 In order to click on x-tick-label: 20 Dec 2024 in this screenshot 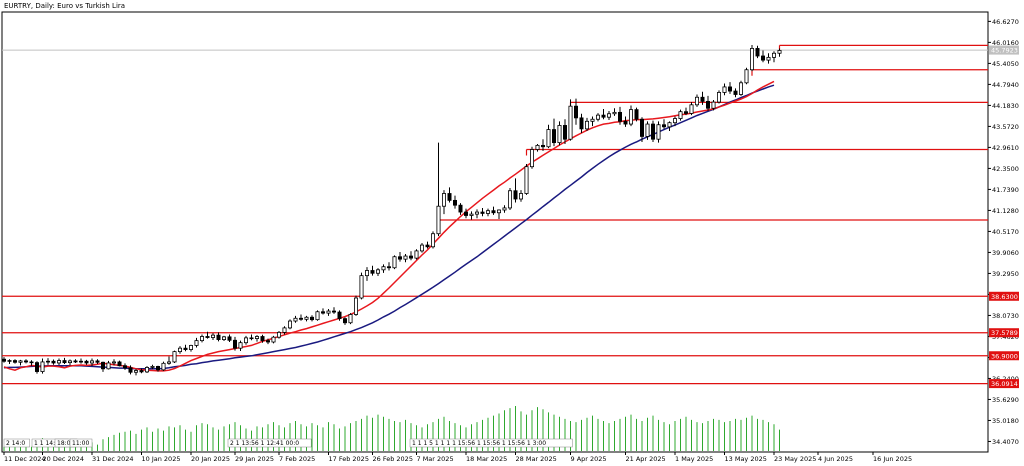, I will do `click(64, 459)`.